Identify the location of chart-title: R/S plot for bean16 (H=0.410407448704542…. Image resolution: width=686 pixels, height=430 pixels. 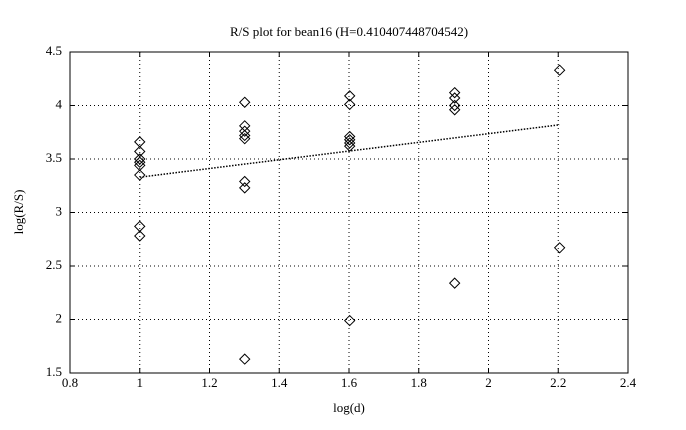
(349, 31).